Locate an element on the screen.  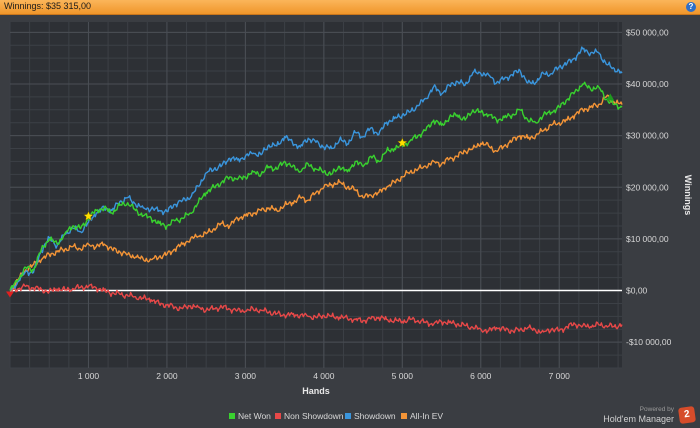
powered-by: Powered by is located at coordinates (656, 409).